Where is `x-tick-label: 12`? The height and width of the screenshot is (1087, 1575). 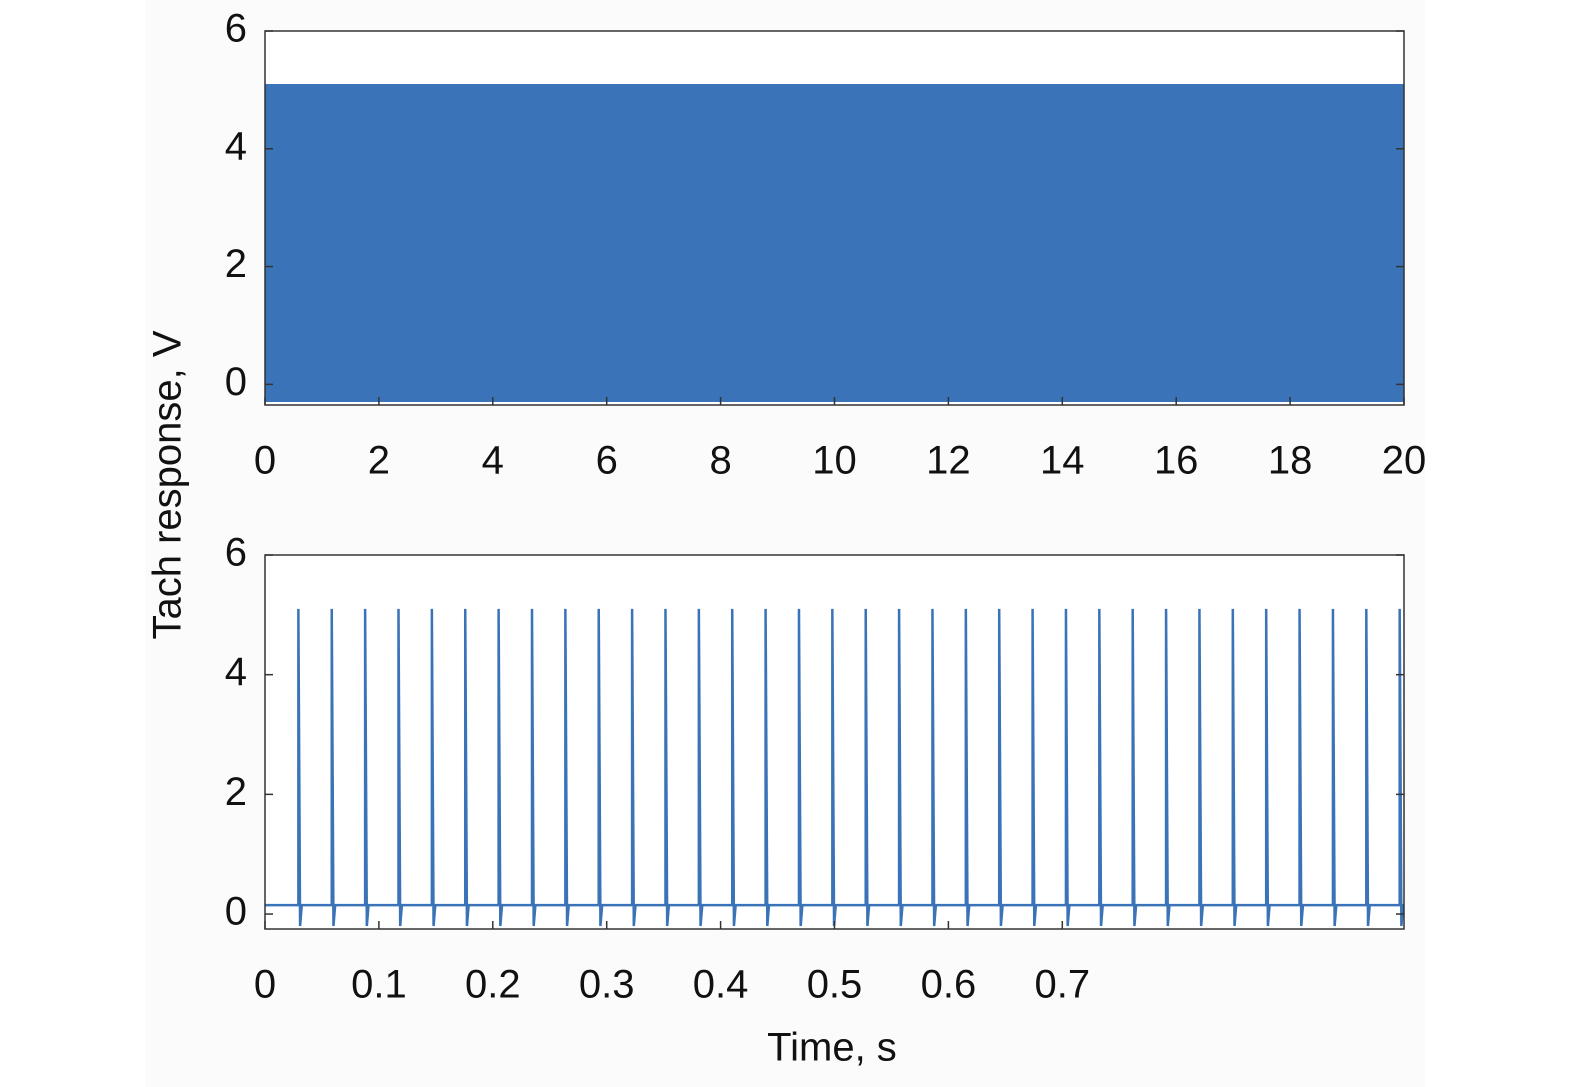
x-tick-label: 12 is located at coordinates (948, 461).